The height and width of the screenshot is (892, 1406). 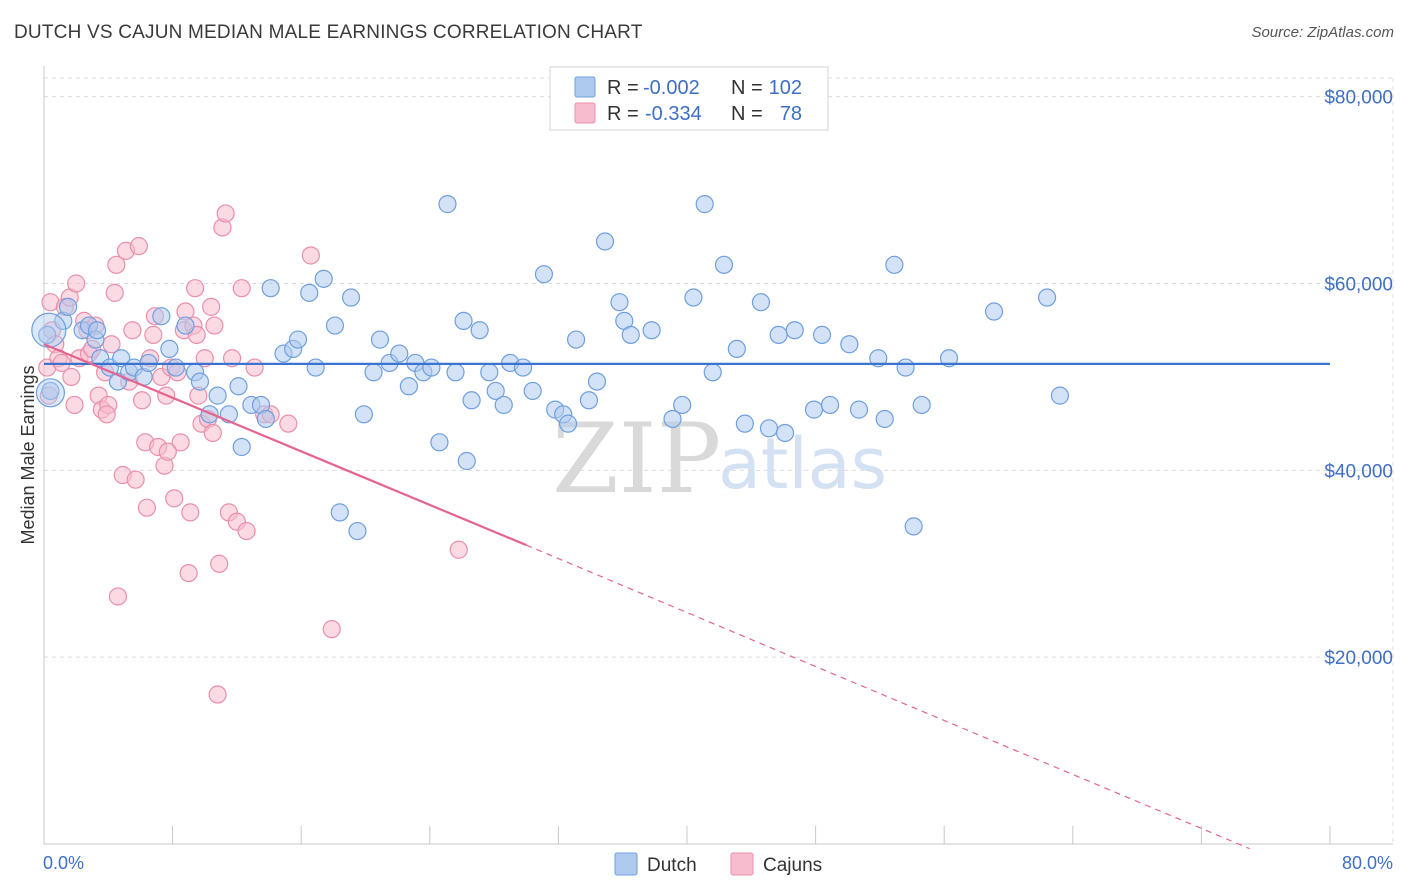 What do you see at coordinates (718, 864) in the screenshot?
I see `bottom-legend: Dutch Cajuns` at bounding box center [718, 864].